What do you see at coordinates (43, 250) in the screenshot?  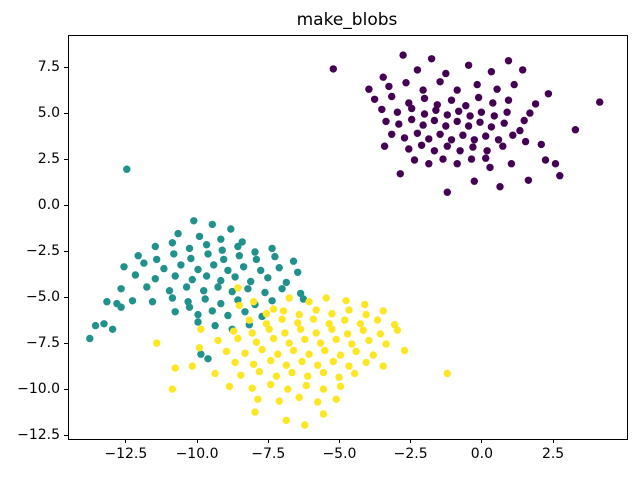 I see `y-tick-label: −2.5` at bounding box center [43, 250].